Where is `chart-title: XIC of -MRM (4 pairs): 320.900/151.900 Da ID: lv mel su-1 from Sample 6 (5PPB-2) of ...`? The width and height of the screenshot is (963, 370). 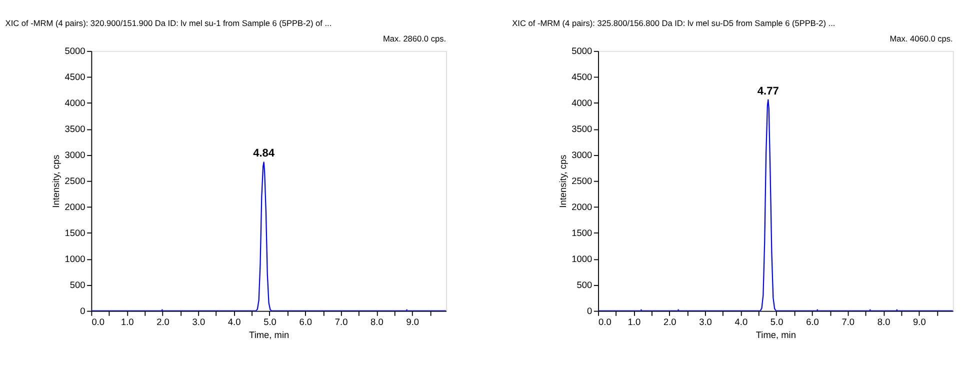
chart-title: XIC of -MRM (4 pairs): 320.900/151.900 Da ID: lv mel su-1 from Sample 6 (5PPB-2) of ... is located at coordinates (168, 23).